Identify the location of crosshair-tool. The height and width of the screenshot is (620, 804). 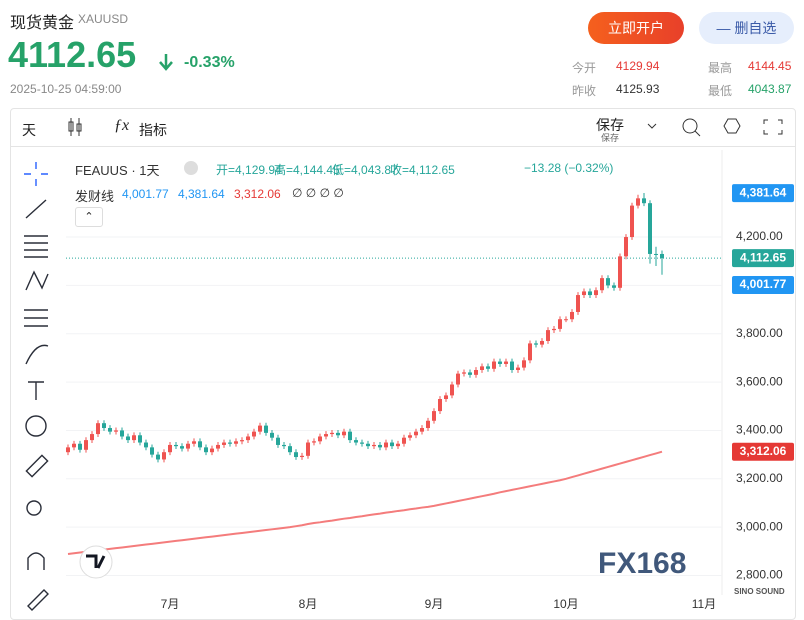
(36, 174).